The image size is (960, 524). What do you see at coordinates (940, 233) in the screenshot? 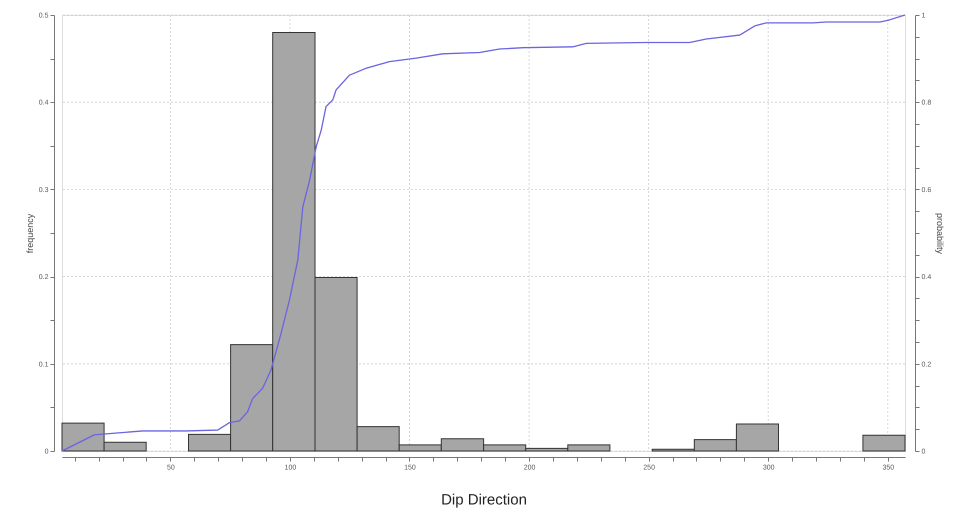
I see `y2-axis-title: probability` at bounding box center [940, 233].